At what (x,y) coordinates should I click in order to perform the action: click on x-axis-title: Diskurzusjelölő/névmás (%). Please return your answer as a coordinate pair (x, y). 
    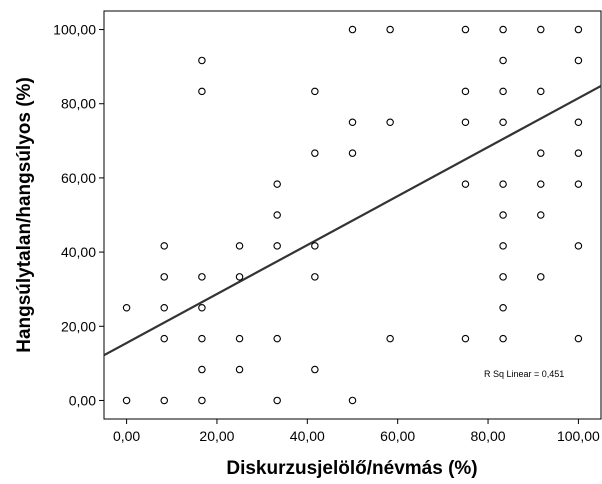
    Looking at the image, I should click on (351, 468).